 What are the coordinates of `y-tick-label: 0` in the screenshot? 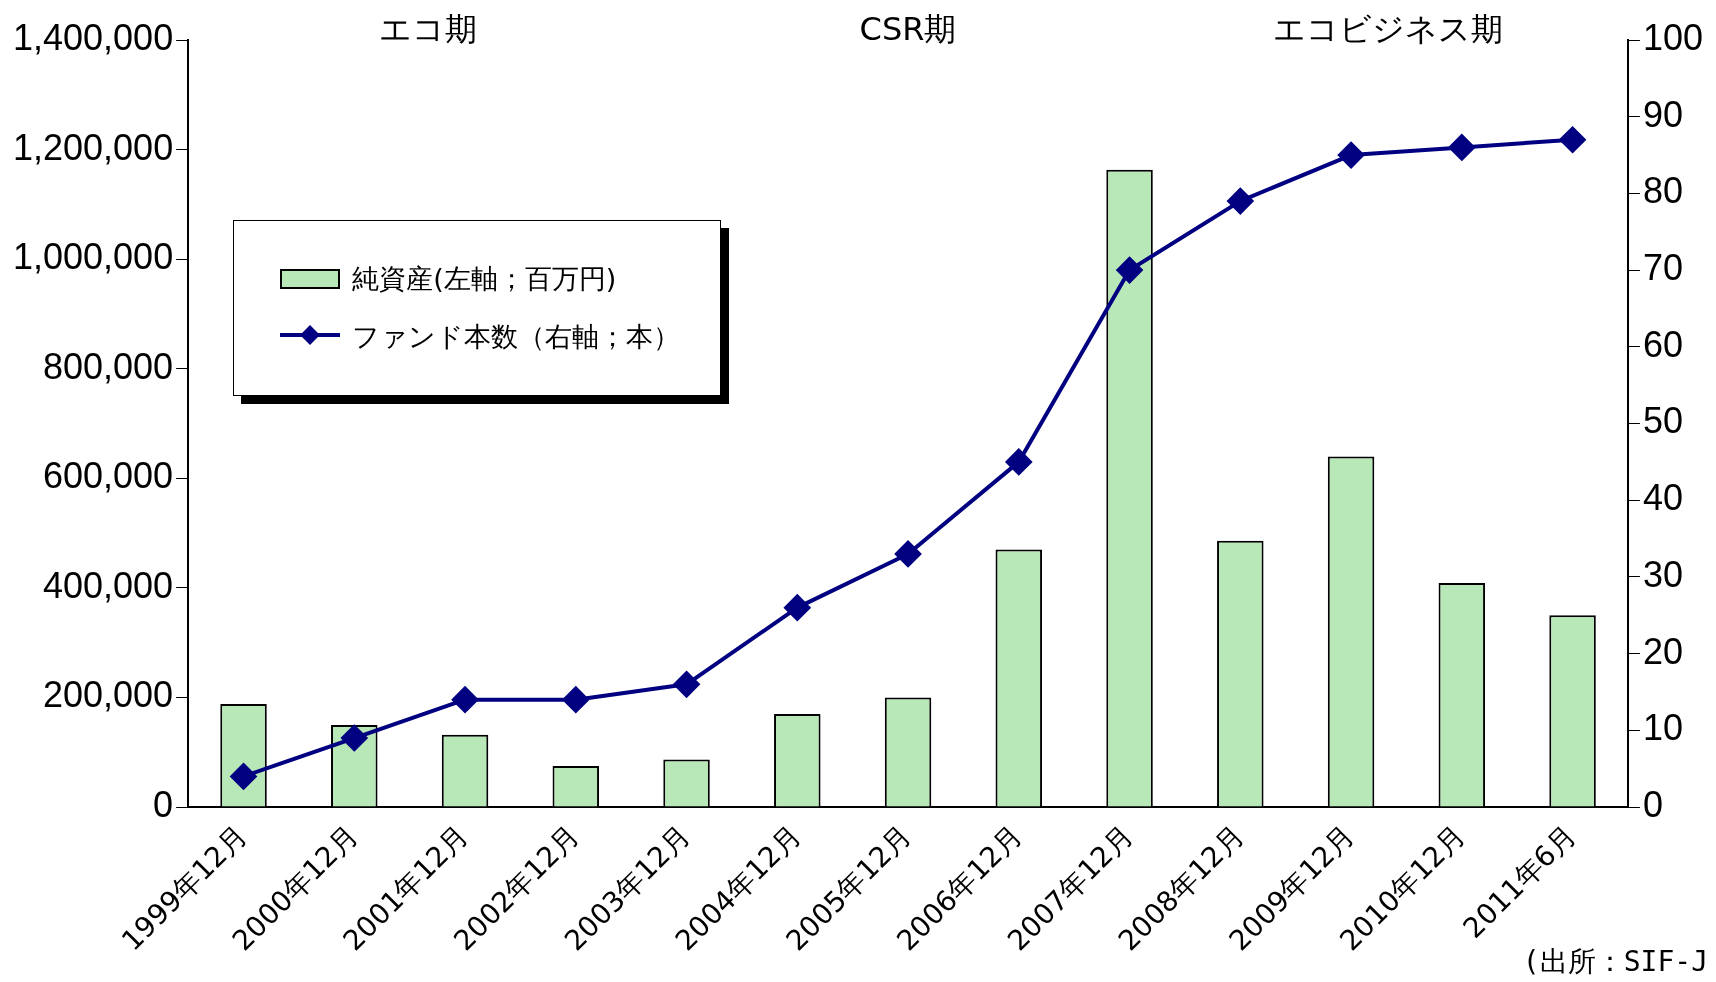 It's located at (163, 804).